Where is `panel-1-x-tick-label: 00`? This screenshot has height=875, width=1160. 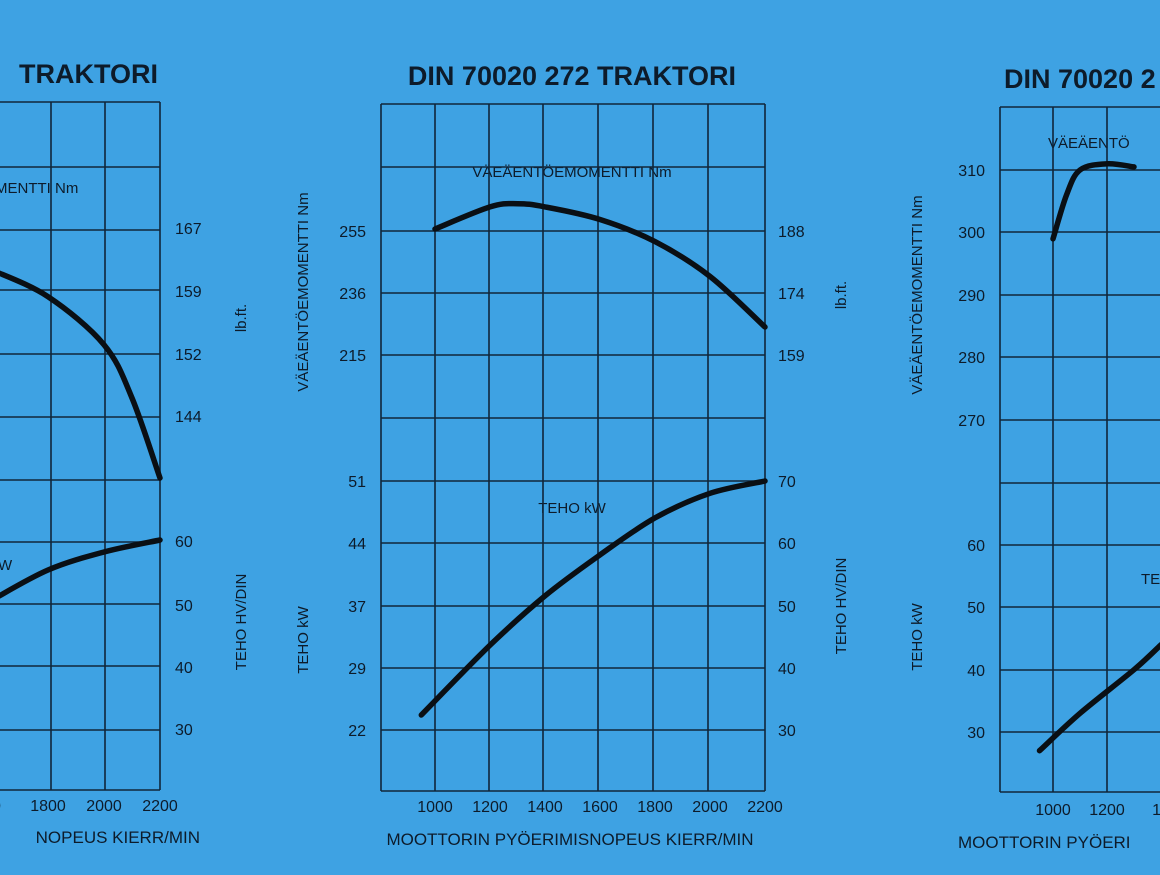 panel-1-x-tick-label: 00 is located at coordinates (0, 806).